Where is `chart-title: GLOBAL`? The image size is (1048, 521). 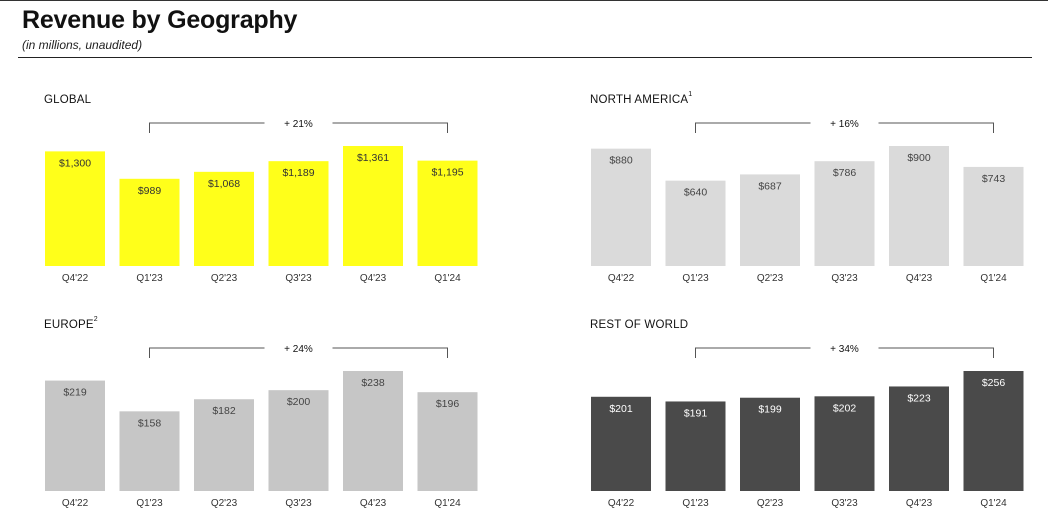
chart-title: GLOBAL is located at coordinates (68, 99).